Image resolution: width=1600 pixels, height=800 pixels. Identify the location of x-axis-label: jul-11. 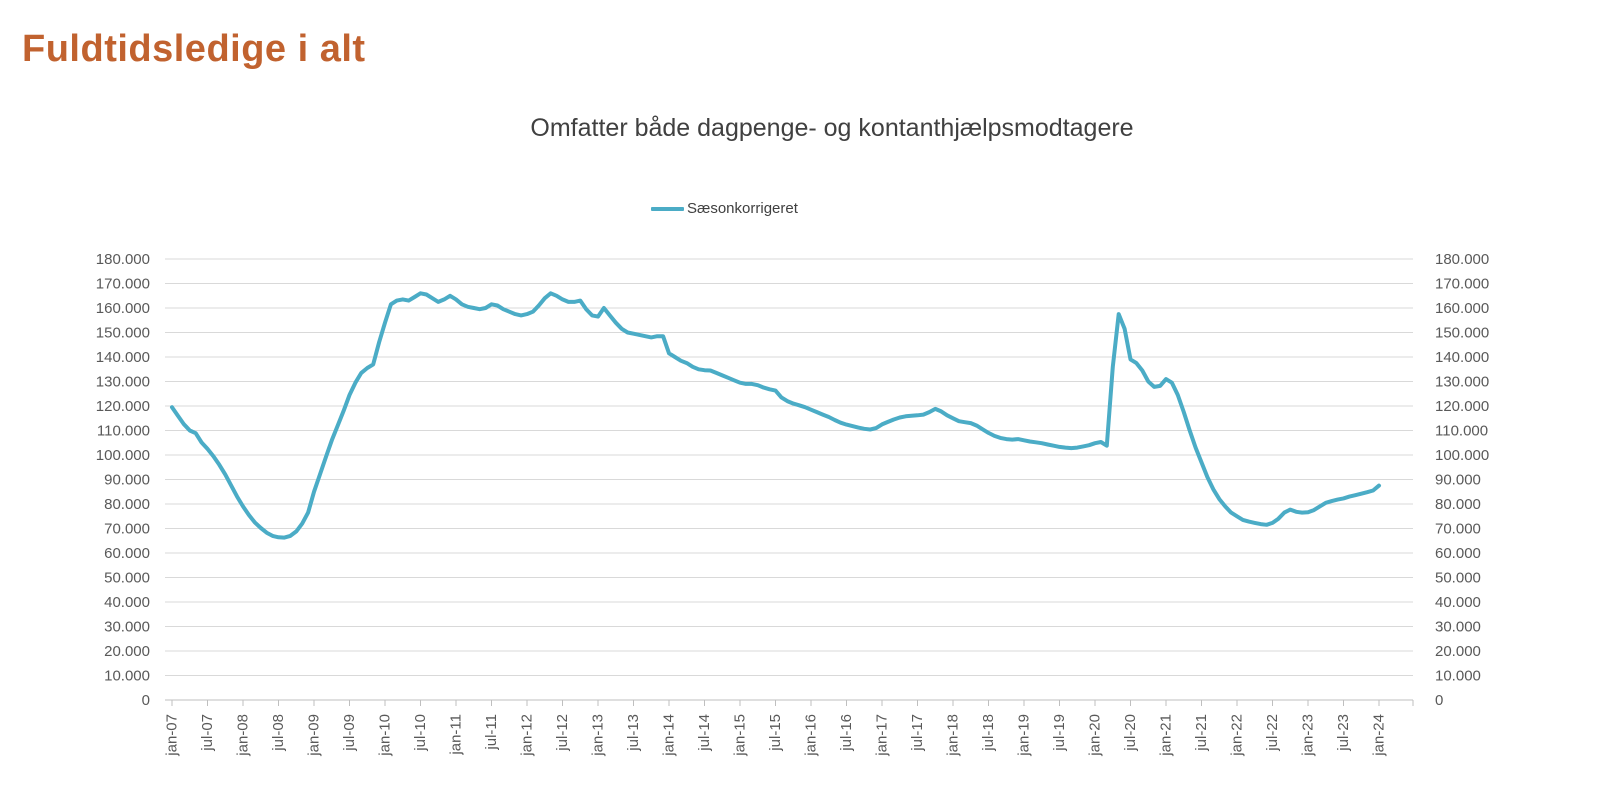
(491, 732).